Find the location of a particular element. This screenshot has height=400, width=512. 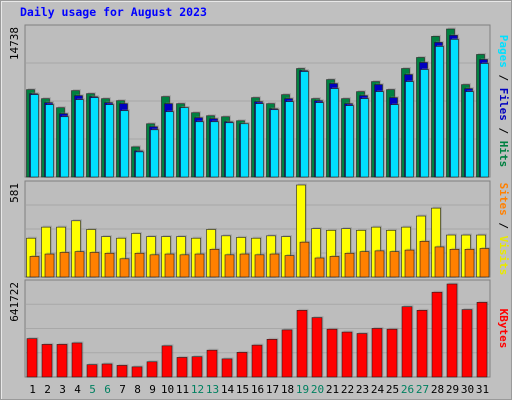

day-label-26: 26 is located at coordinates (407, 389).